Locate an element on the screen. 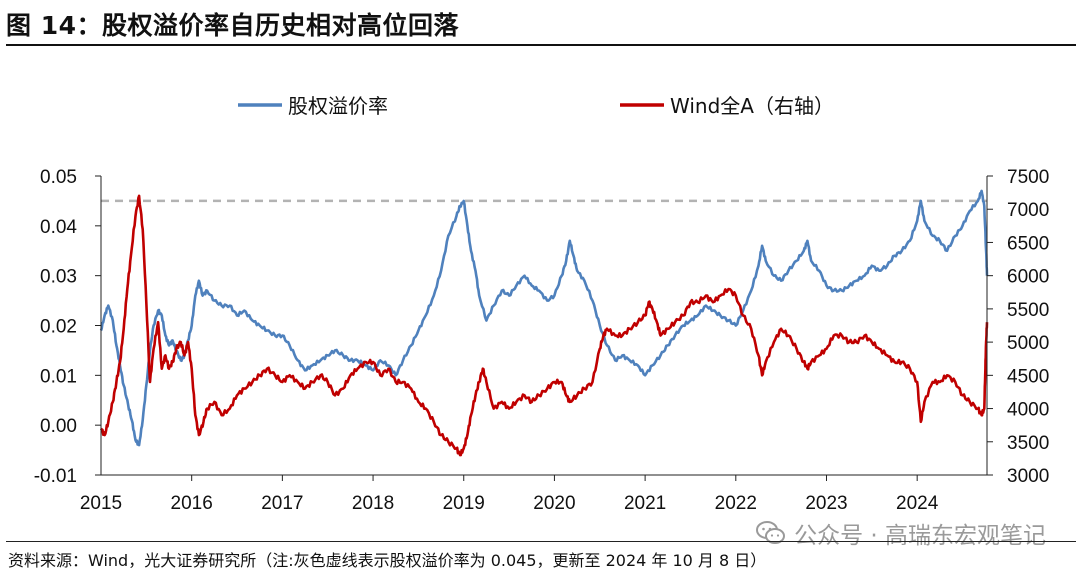 Image resolution: width=1080 pixels, height=576 pixels. x-tick-label: 2019 is located at coordinates (464, 503).